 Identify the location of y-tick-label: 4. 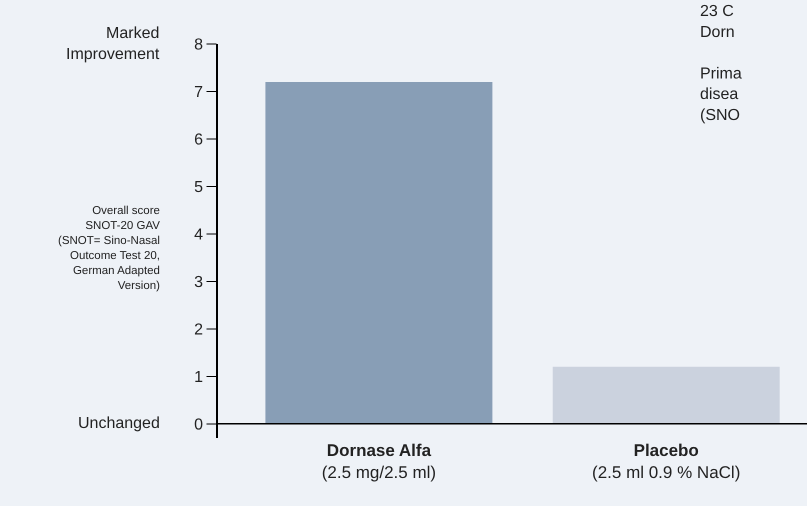
(199, 235).